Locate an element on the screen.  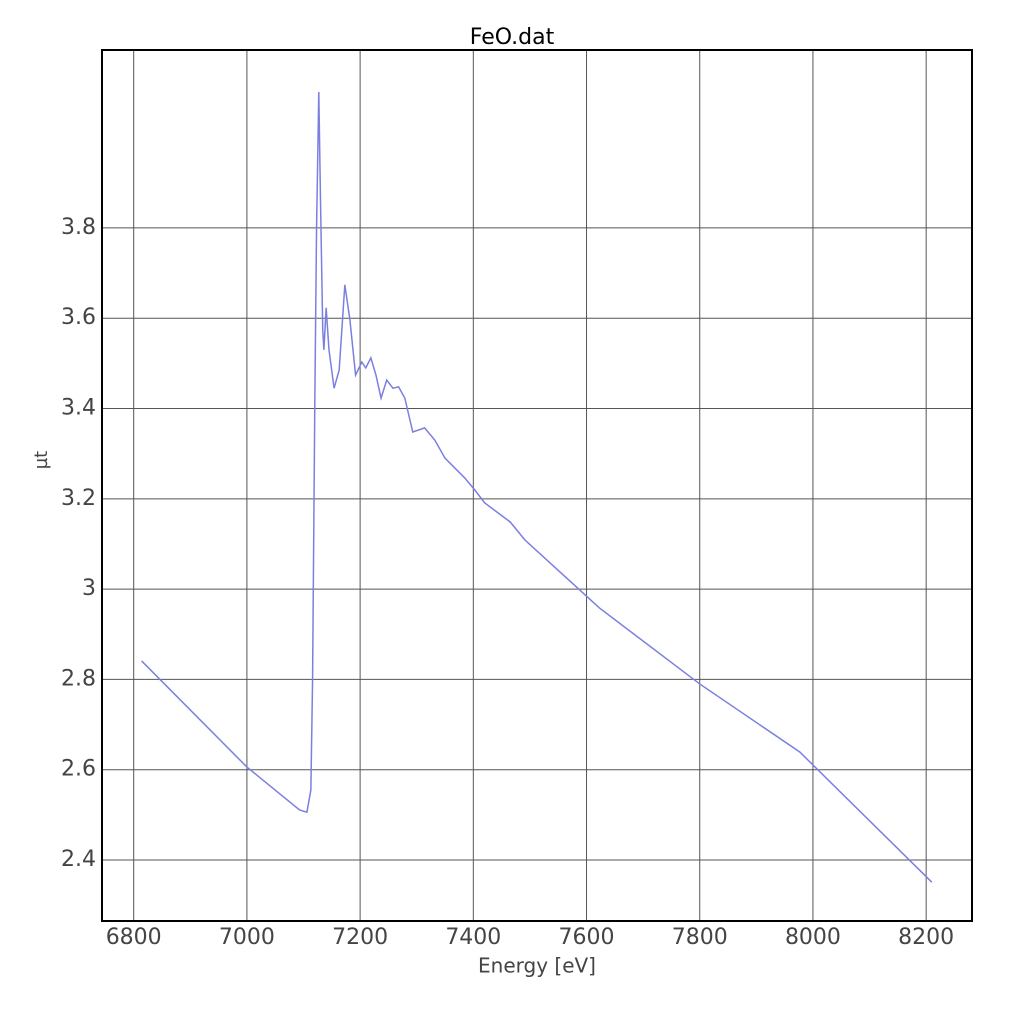
x-tick-label: 7800 is located at coordinates (700, 937).